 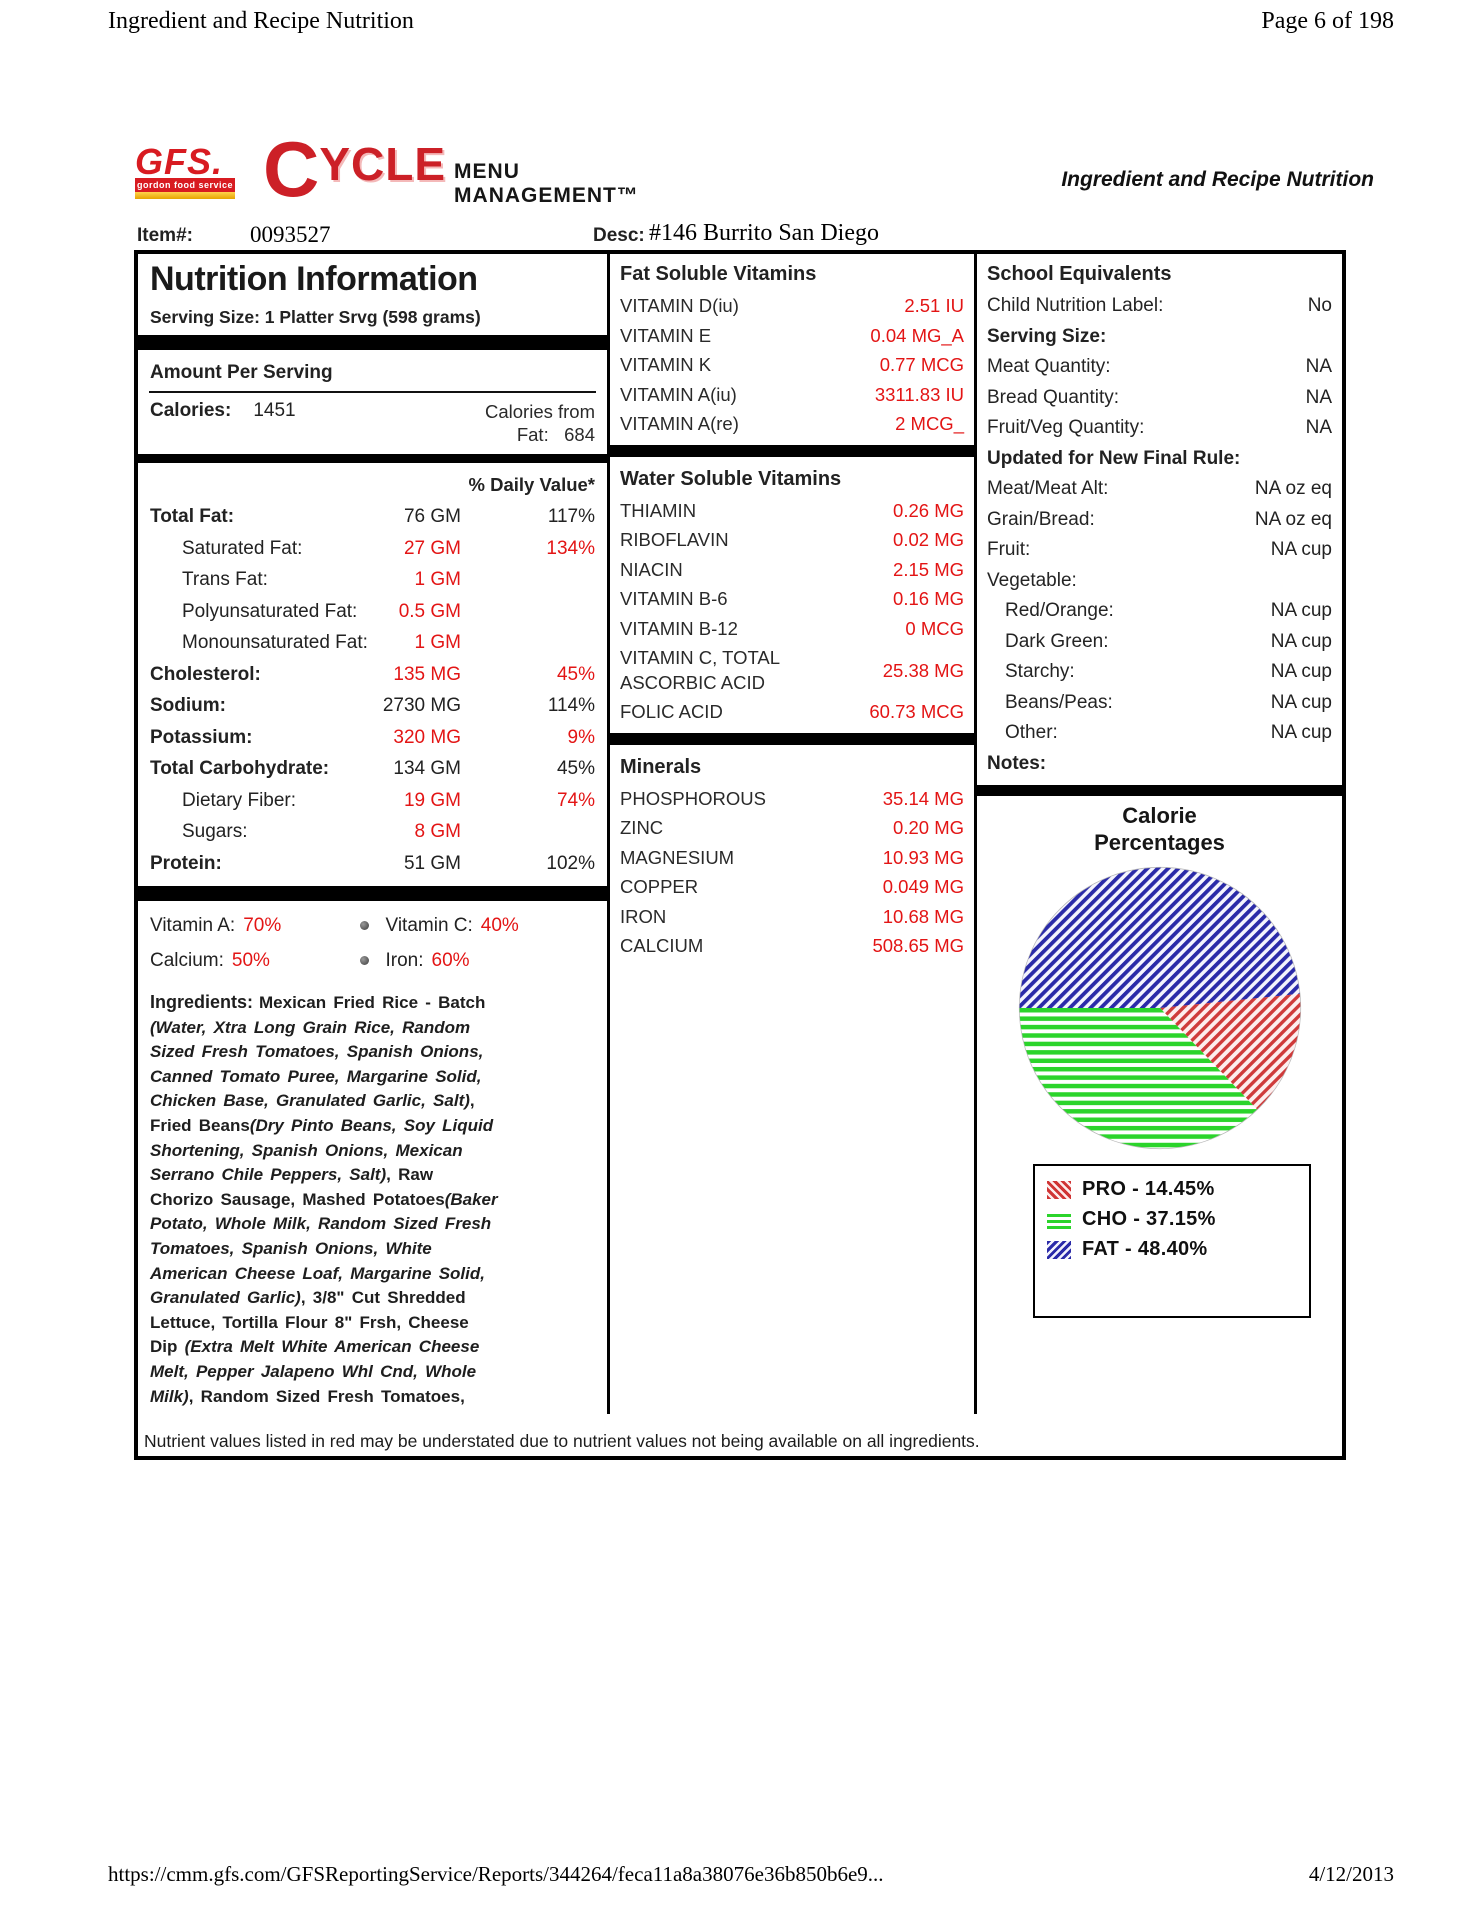 I want to click on gfs-logo: GFS. gordon food service, so click(x=185, y=170).